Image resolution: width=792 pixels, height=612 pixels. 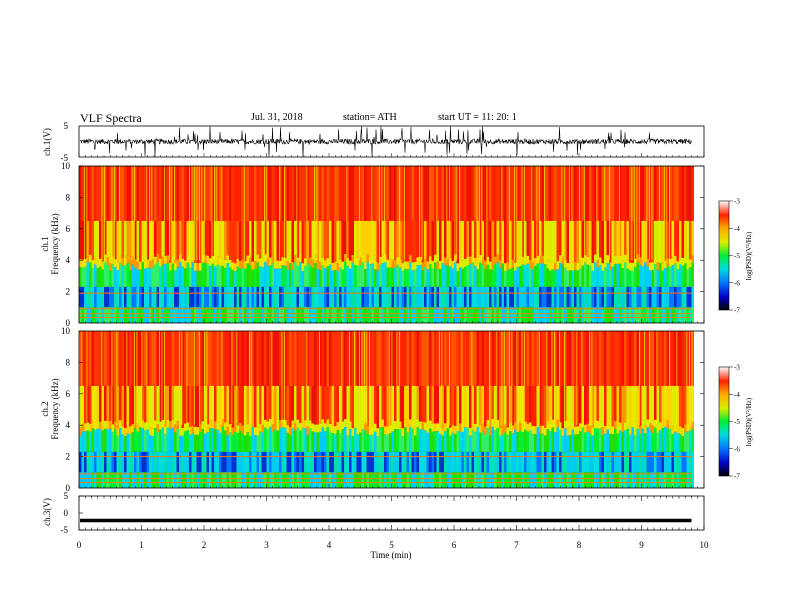 I want to click on time-tick-label: 9, so click(x=641, y=545).